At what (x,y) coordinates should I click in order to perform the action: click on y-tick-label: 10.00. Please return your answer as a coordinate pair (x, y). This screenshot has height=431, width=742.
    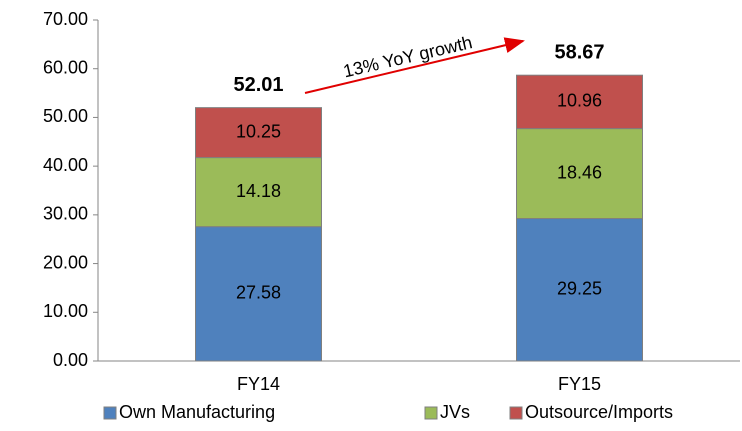
    Looking at the image, I should click on (65, 311).